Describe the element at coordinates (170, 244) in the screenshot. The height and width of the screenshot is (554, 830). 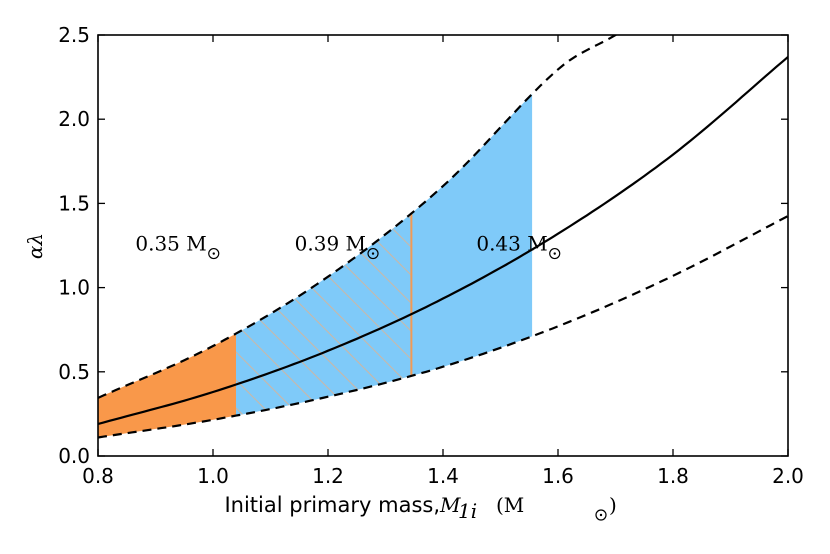
I see `annotation-label: 0.35 M` at that location.